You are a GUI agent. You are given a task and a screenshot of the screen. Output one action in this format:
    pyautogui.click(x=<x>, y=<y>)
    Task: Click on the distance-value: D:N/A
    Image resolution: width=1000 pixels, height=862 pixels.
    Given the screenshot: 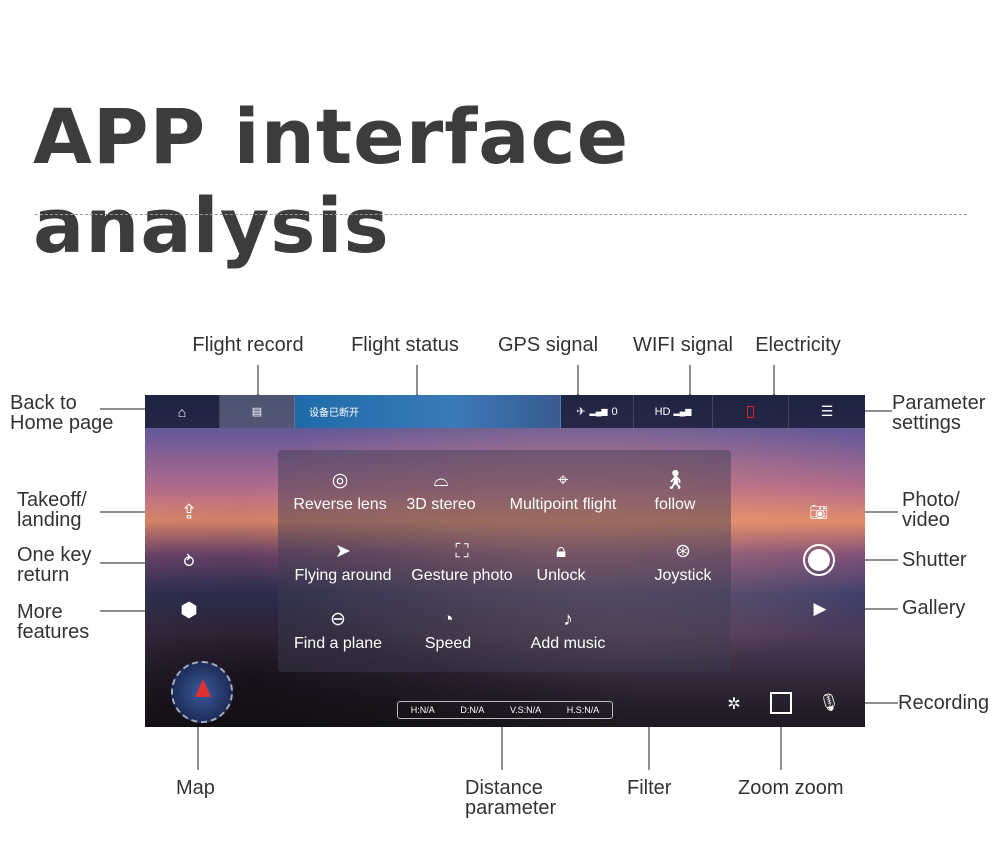 What is the action you would take?
    pyautogui.click(x=472, y=710)
    